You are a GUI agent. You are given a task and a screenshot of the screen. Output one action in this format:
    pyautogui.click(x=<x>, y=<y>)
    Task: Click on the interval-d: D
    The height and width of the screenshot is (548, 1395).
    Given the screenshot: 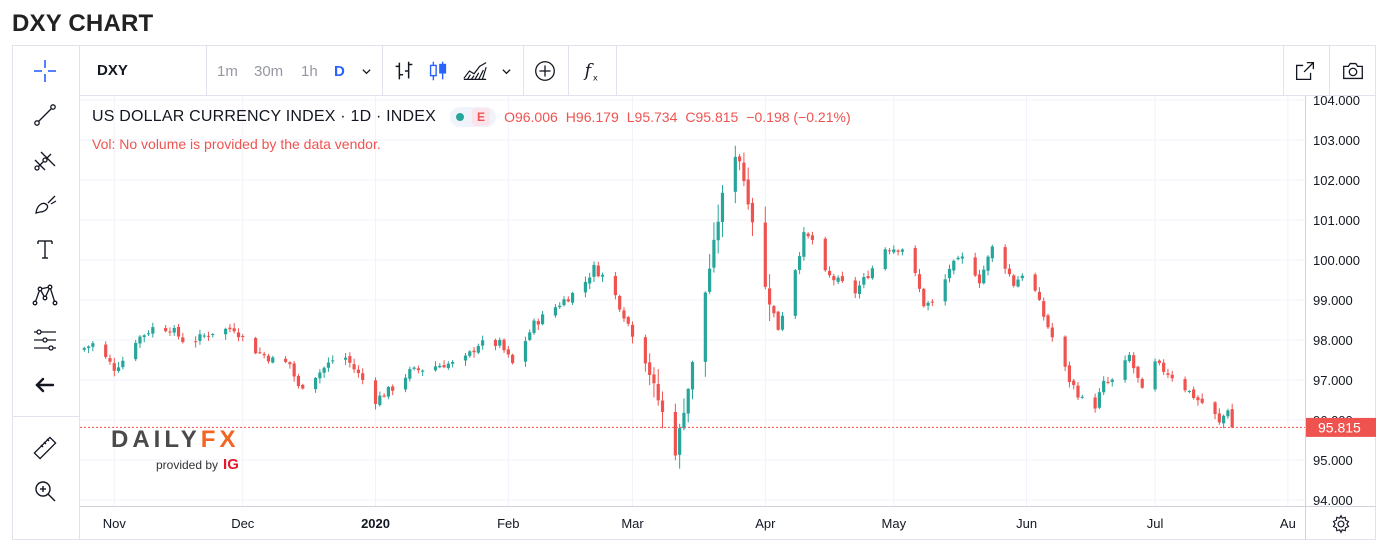 What is the action you would take?
    pyautogui.click(x=339, y=71)
    